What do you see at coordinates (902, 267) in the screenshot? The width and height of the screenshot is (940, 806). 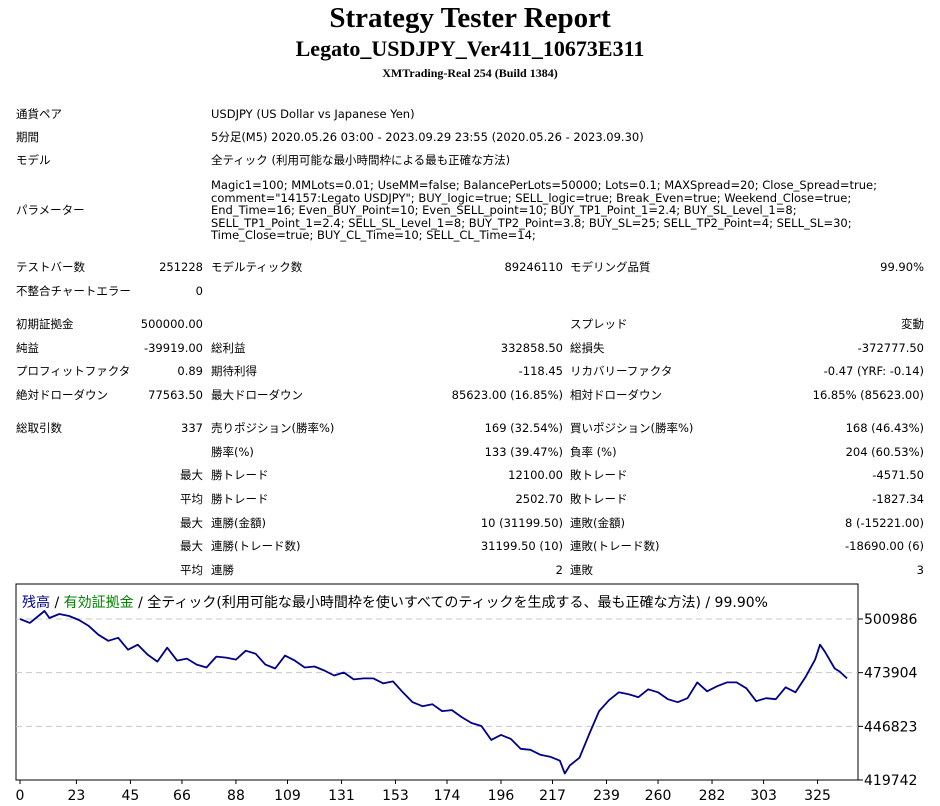 I see `quality-value: 99.90%` at bounding box center [902, 267].